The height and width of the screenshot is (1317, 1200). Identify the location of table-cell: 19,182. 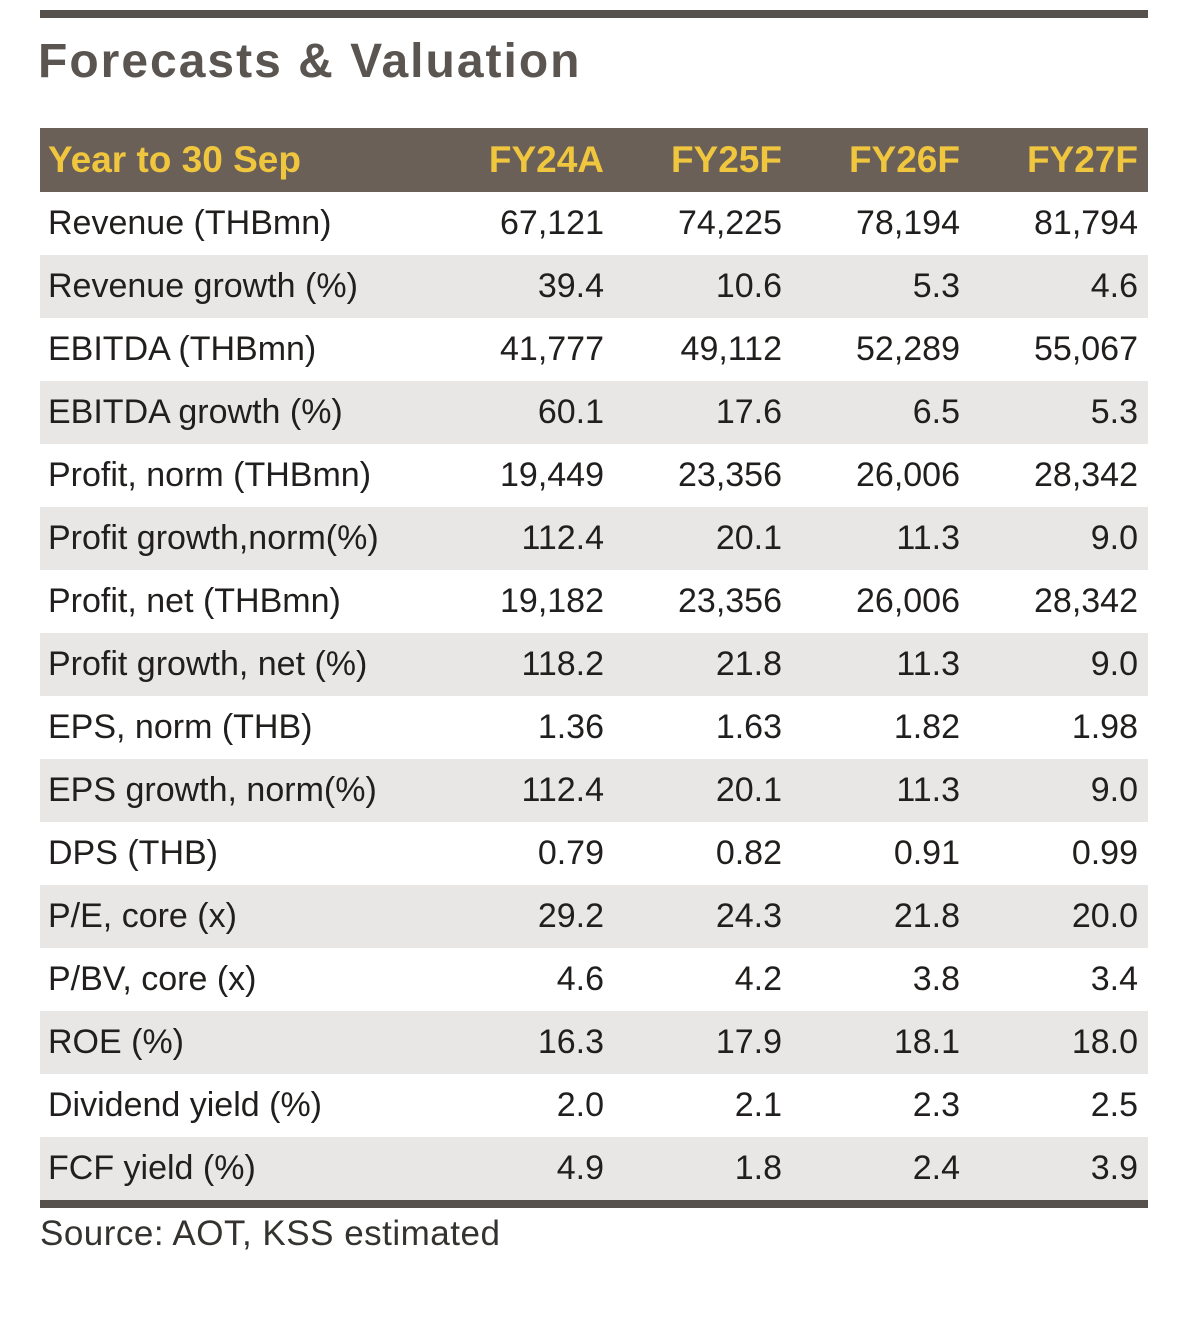
(552, 601).